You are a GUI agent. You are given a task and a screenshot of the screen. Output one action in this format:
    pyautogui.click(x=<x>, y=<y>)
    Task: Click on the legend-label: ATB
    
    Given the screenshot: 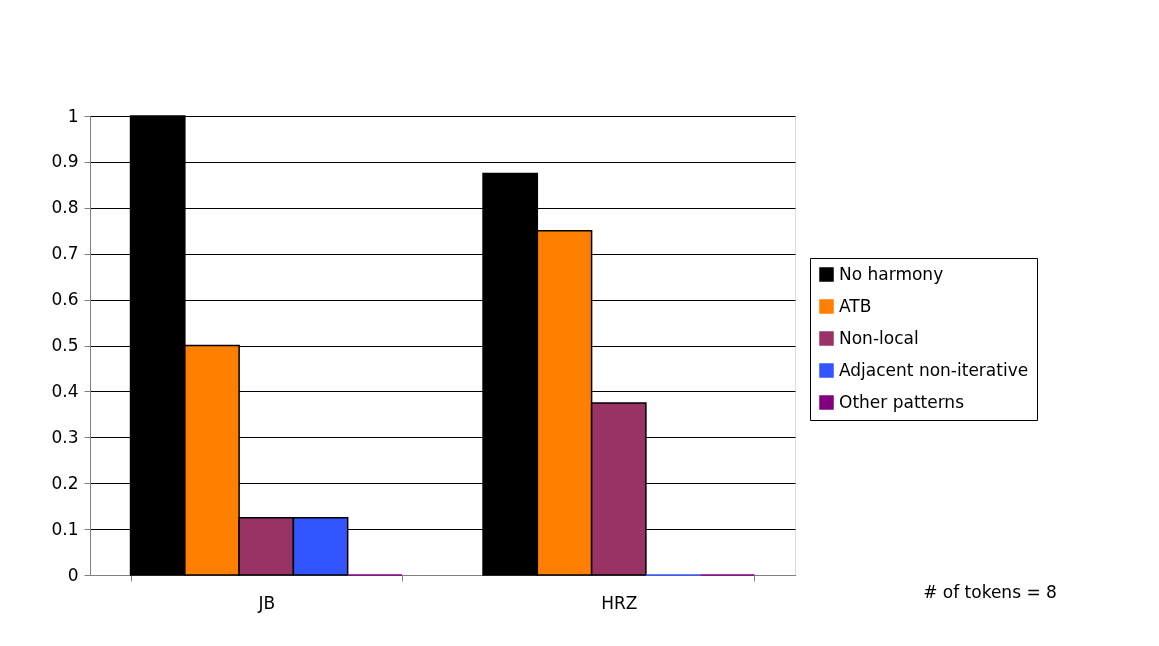 What is the action you would take?
    pyautogui.click(x=855, y=305)
    